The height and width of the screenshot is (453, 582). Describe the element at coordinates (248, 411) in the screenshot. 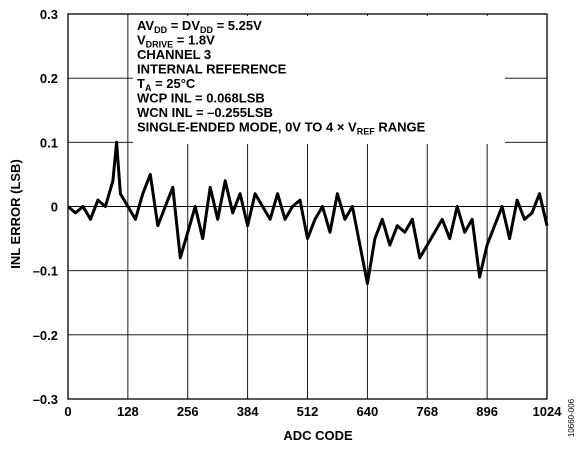

I see `x-tick-label: 384` at that location.